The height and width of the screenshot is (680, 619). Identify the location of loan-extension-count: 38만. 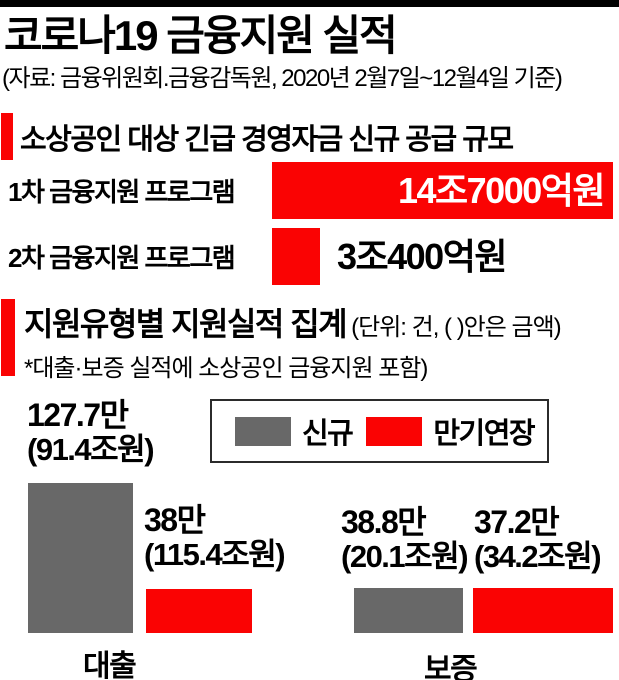
(175, 520).